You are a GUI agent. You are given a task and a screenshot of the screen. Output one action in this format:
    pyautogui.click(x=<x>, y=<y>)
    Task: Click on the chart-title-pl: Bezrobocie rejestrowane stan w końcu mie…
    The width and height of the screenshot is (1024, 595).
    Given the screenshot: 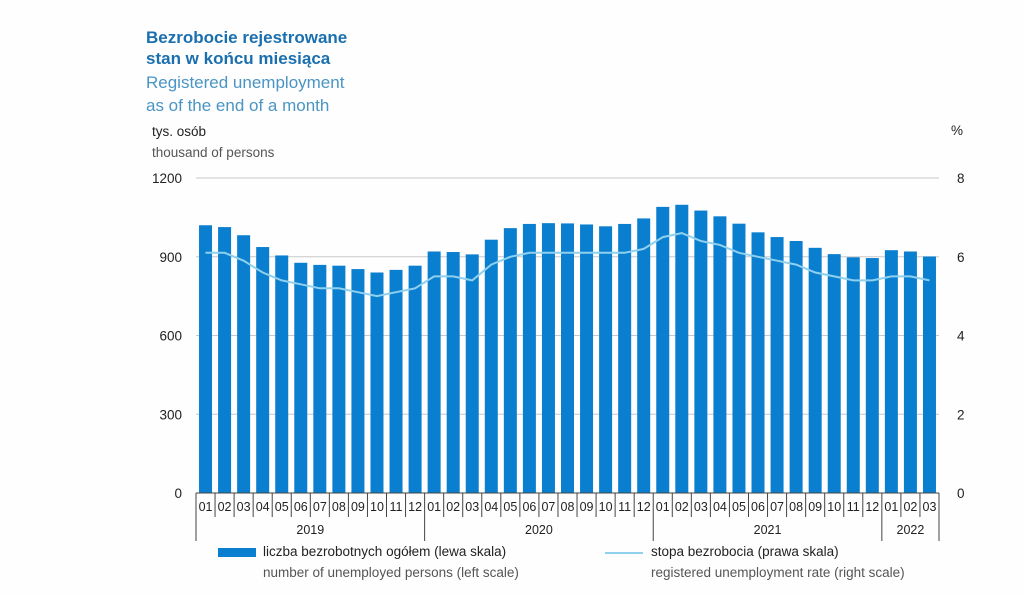 What is the action you would take?
    pyautogui.click(x=246, y=48)
    